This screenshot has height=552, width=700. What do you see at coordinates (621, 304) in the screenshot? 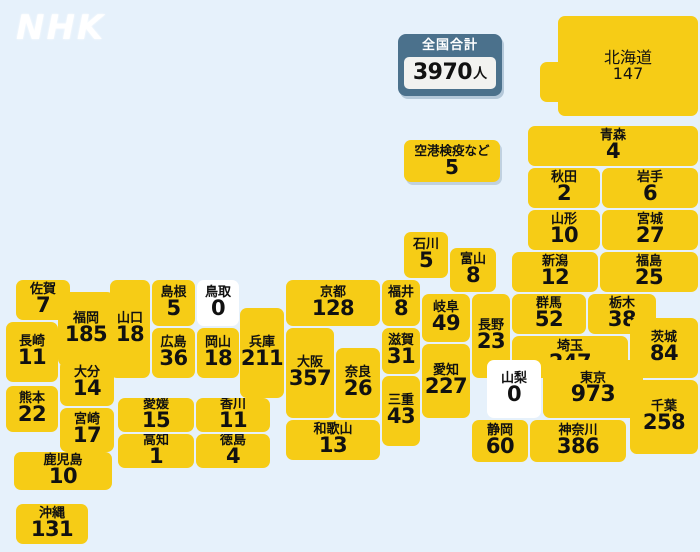
I see `pref-name-tochigi: 栃木` at bounding box center [621, 304].